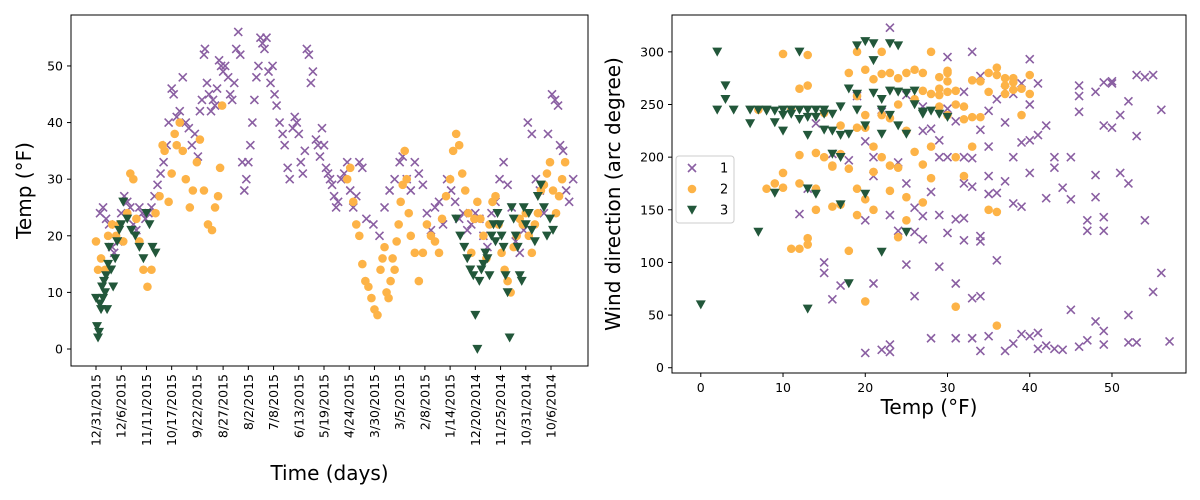  Describe the element at coordinates (24, 191) in the screenshot. I see `left-y-axis-label: Temp (°F)` at that location.